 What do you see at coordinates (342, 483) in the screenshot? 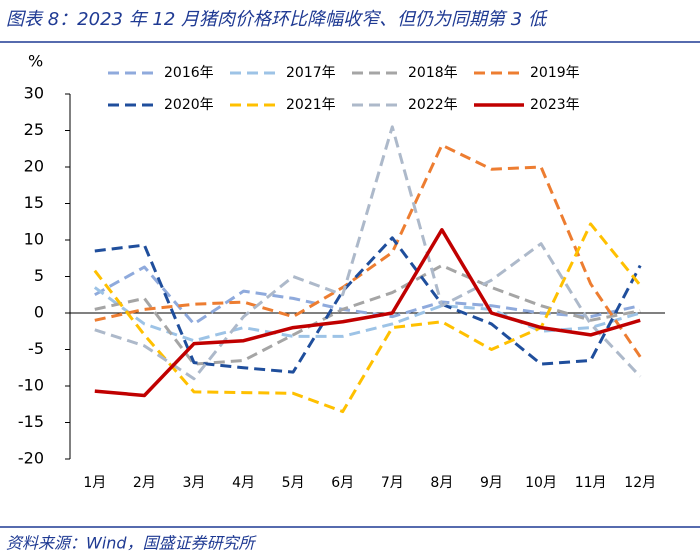
I see `x-tick-label: 6月` at bounding box center [342, 483].